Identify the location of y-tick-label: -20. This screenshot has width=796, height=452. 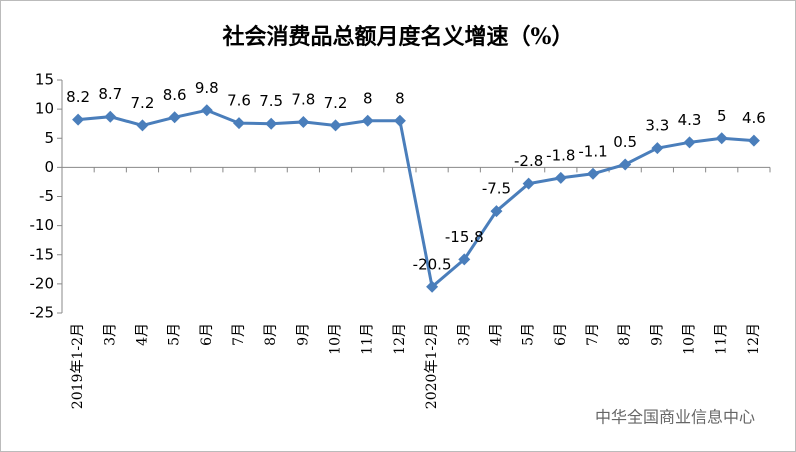
(42, 283).